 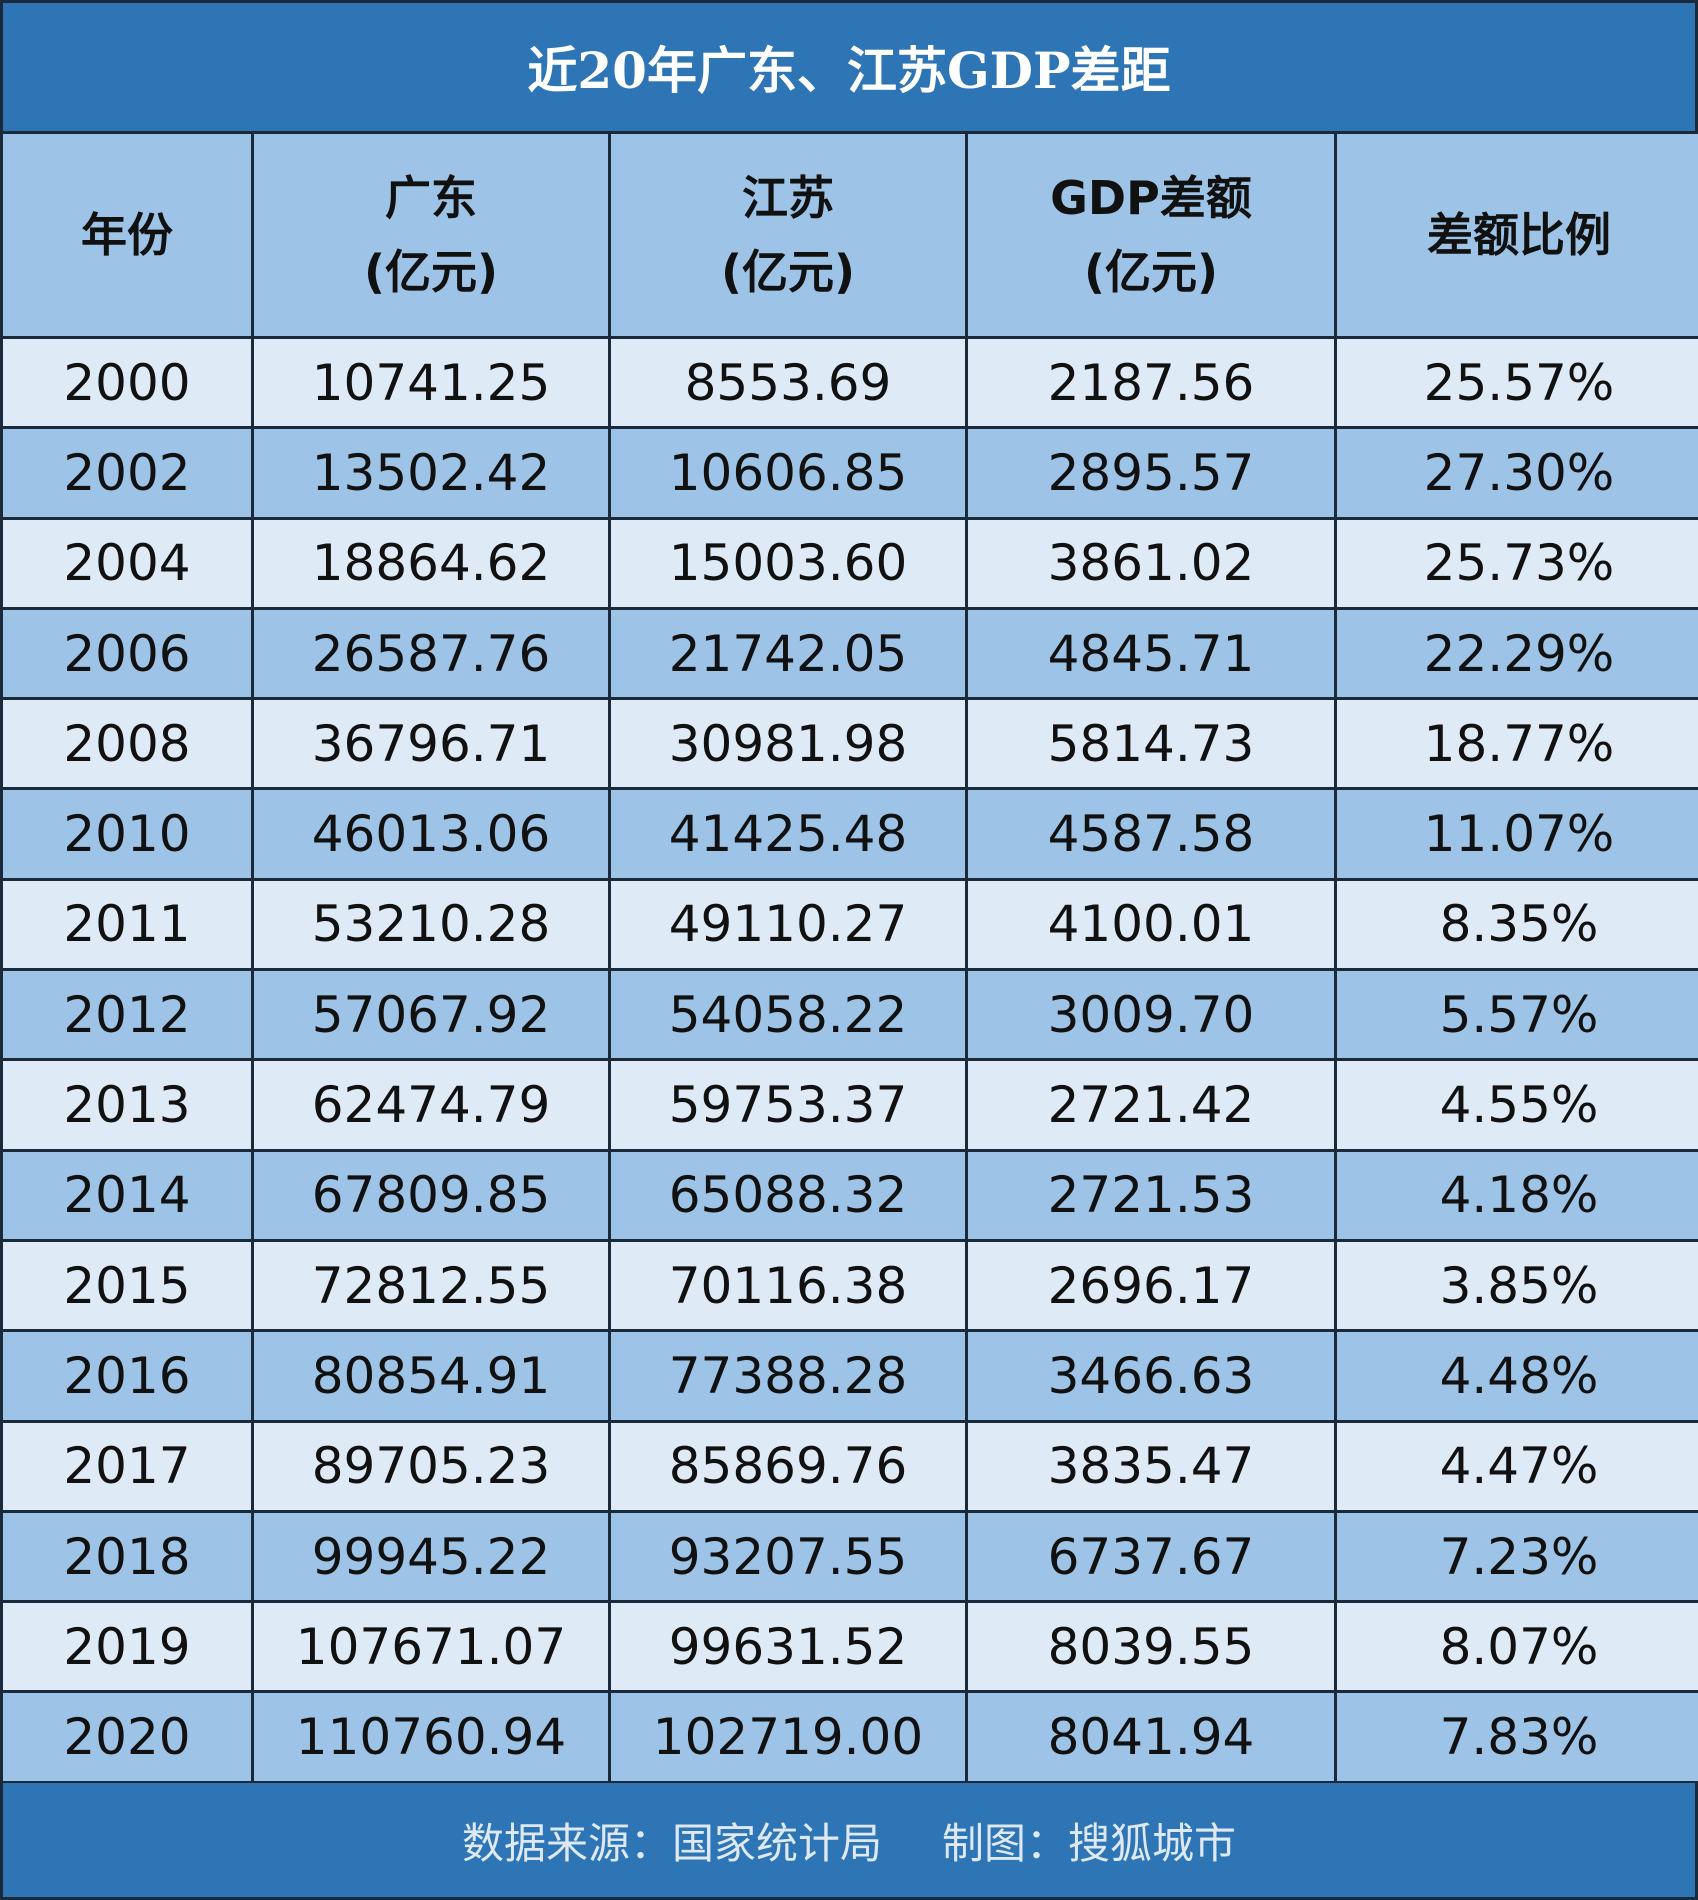 I want to click on table-cell: 70116.38, so click(x=788, y=1285).